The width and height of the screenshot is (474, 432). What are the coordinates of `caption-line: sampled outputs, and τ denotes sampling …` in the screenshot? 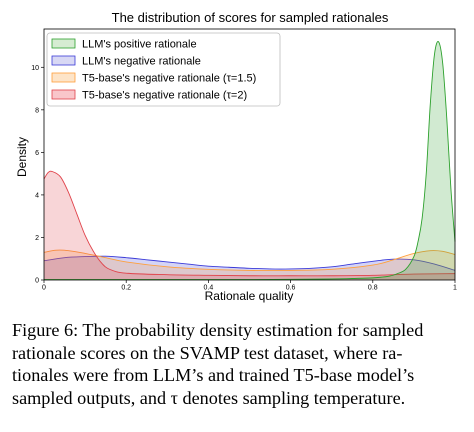 It's located at (209, 397).